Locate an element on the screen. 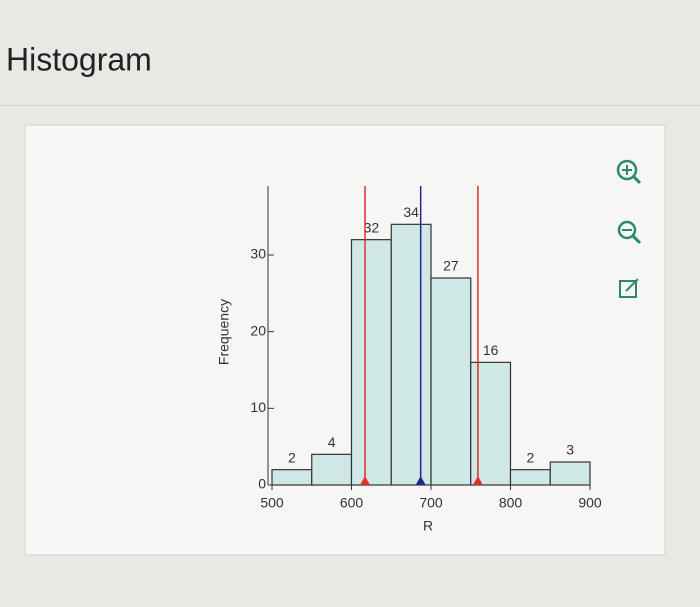 The image size is (700, 607). value-label: 4 is located at coordinates (332, 442).